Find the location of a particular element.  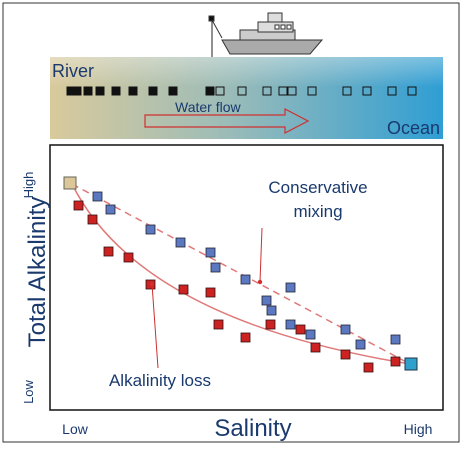

y-axis-title: Total Alkalinity is located at coordinates (37, 272).